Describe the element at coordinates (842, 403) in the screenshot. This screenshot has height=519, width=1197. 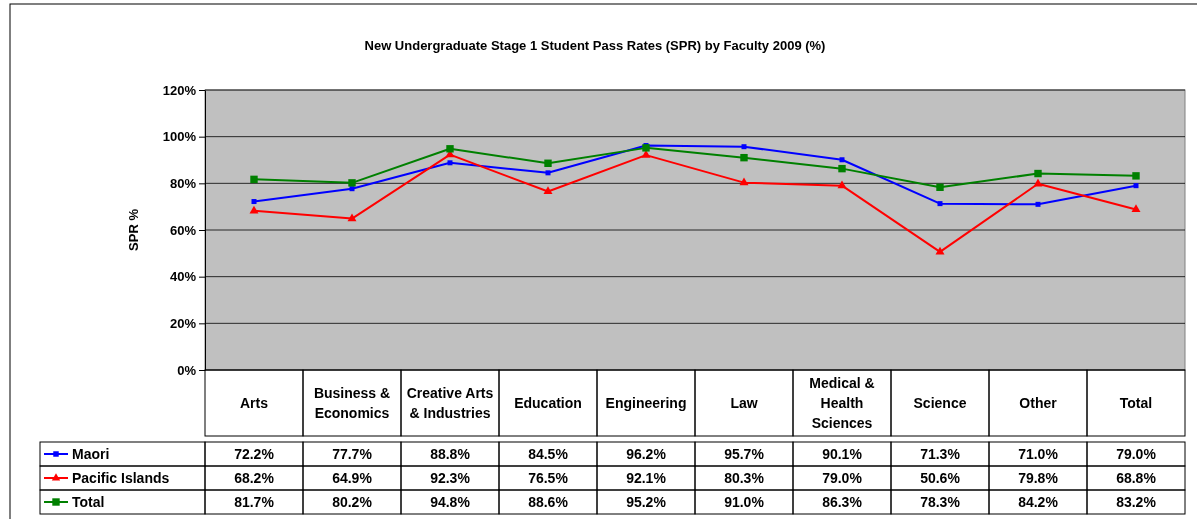
I see `x-tick-label: Medical & Health Sciences` at that location.